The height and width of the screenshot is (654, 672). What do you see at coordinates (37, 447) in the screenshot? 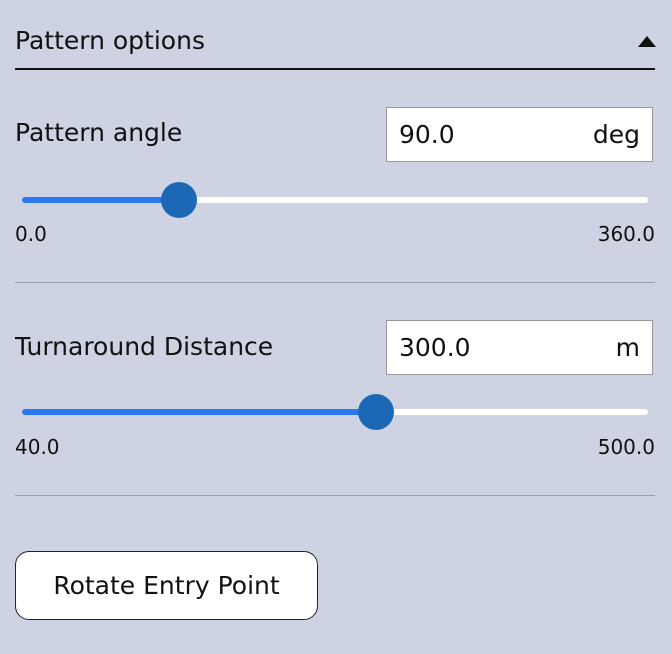
I see `turnaround-min: 40.0` at bounding box center [37, 447].